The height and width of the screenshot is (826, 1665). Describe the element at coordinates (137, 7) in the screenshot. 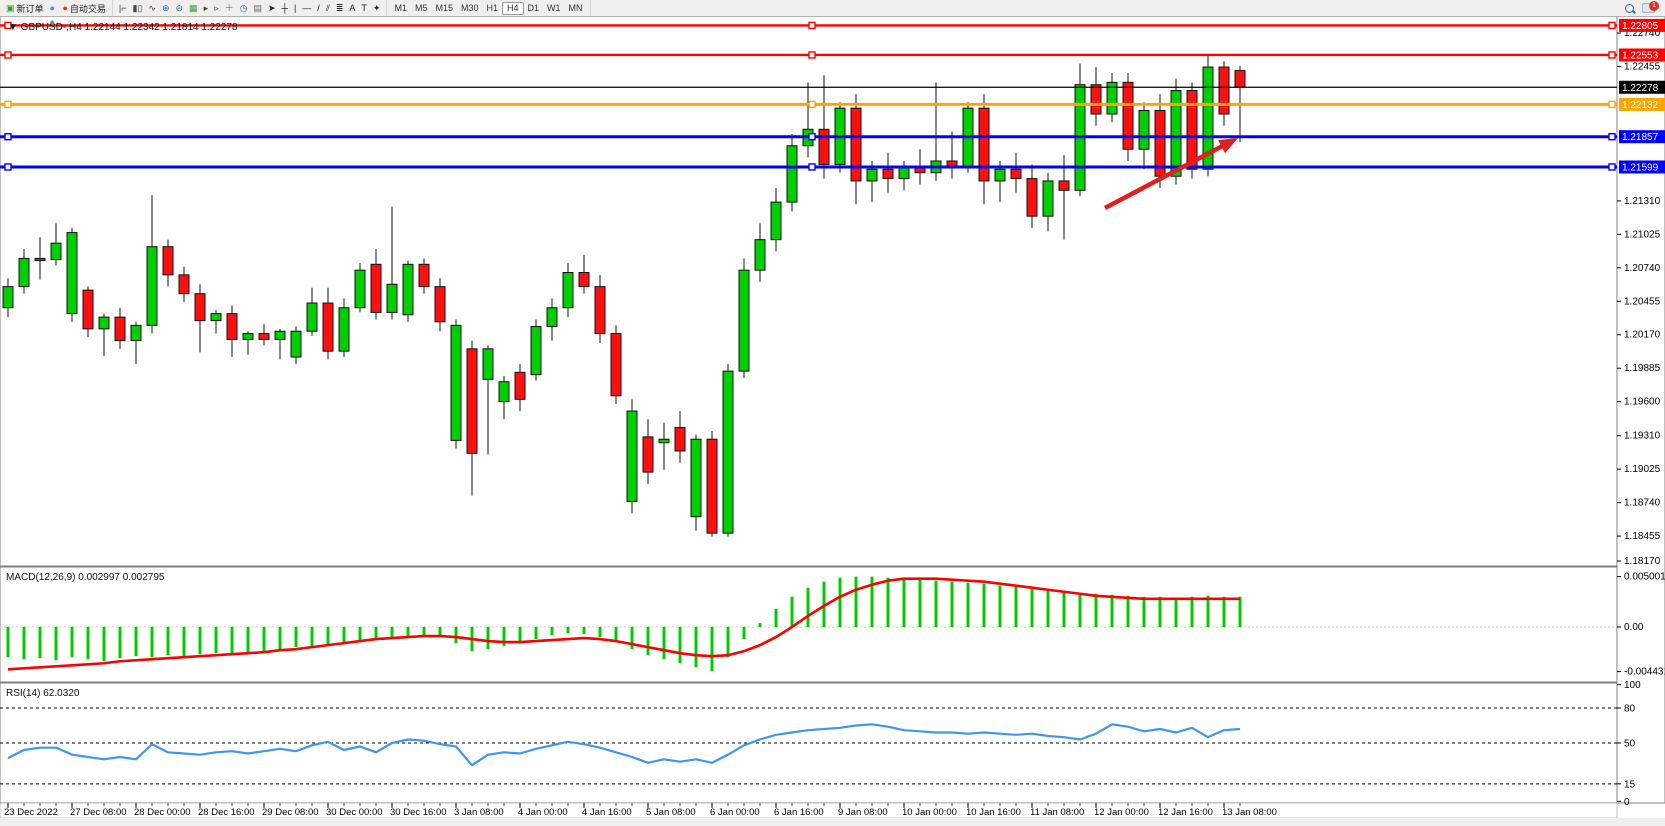

I see `candlestick-chart-icon: ▮▯` at that location.